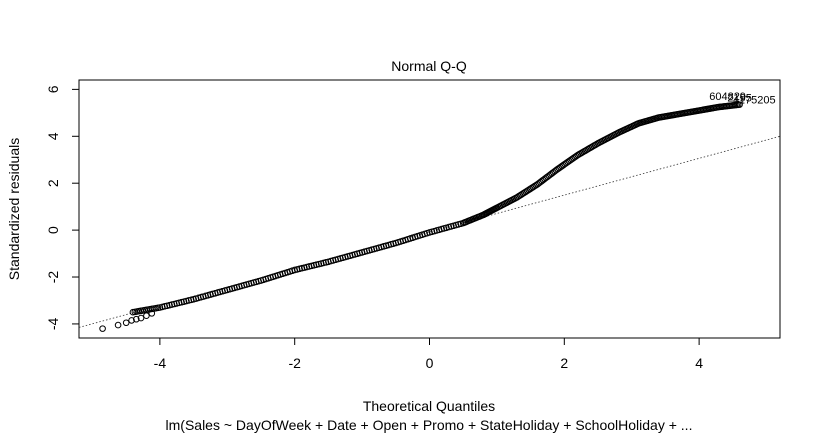  I want to click on y-axis: -4 -2 0 2 4 6, so click(62, 207).